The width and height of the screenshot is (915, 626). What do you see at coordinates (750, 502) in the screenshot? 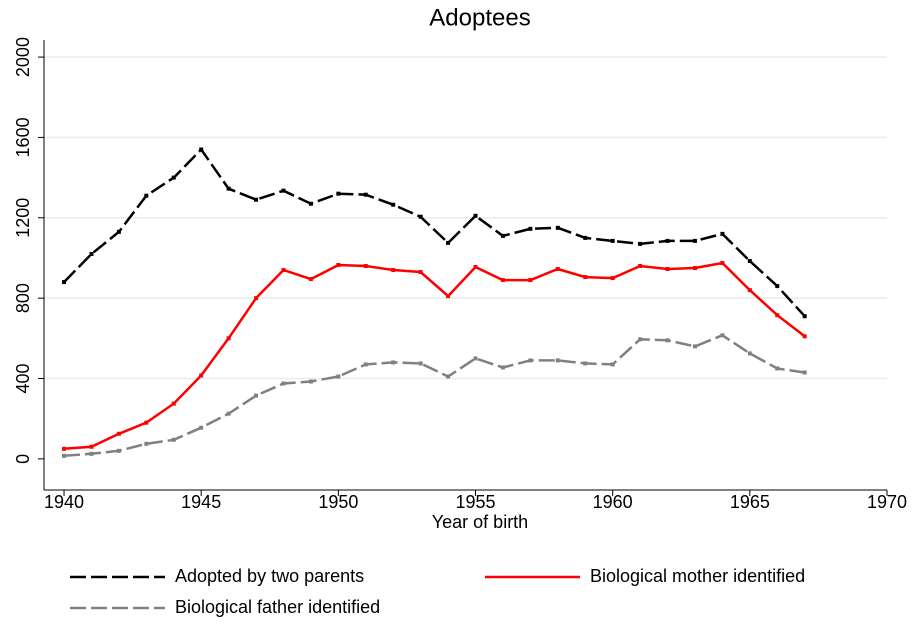
I see `x-tick-label: 1965` at bounding box center [750, 502].